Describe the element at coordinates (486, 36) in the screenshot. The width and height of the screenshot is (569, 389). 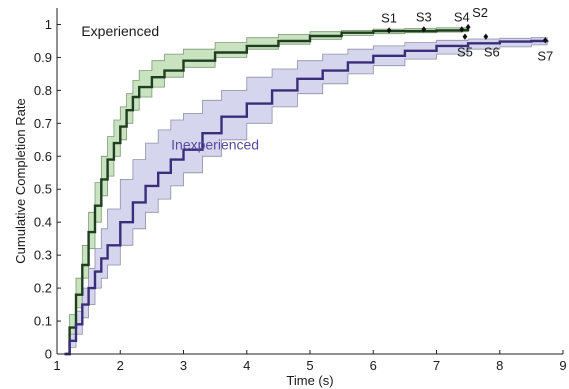
I see `marker-s6` at that location.